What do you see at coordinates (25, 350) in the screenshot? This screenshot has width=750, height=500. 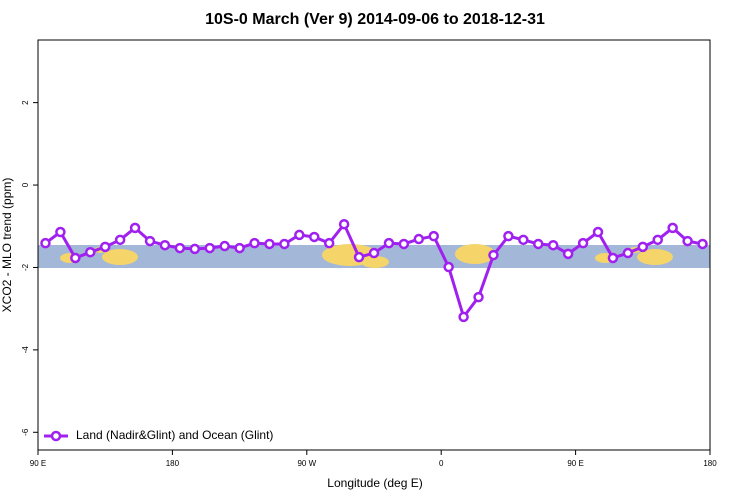 I see `y-tick-label: -4` at bounding box center [25, 350].